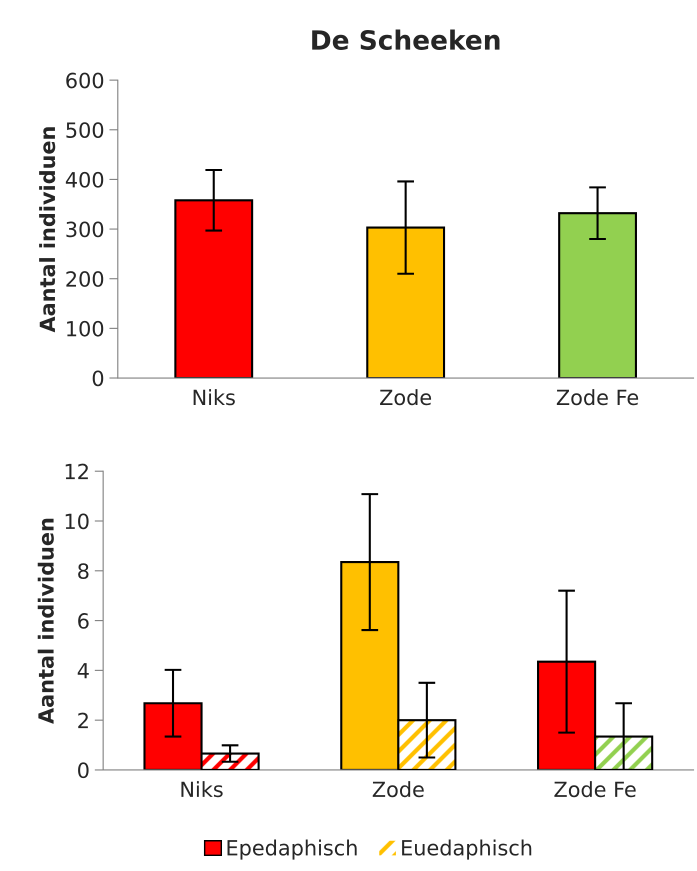 The height and width of the screenshot is (871, 697). I want to click on chart-title: De Scheeken, so click(406, 40).